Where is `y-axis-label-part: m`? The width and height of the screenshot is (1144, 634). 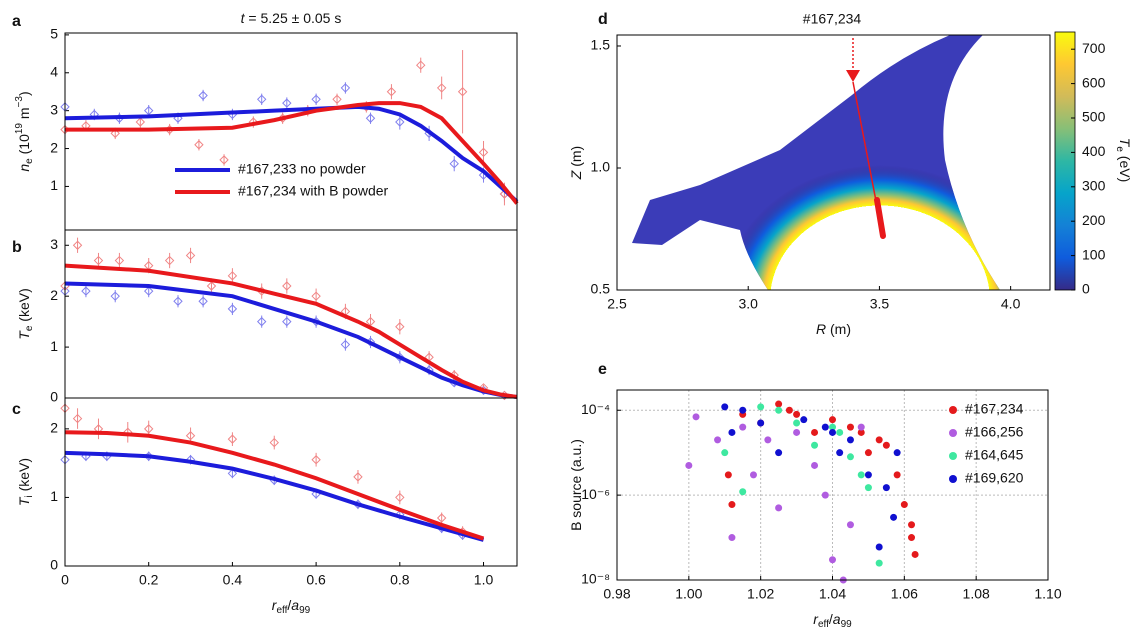
y-axis-label-part: m is located at coordinates (24, 115).